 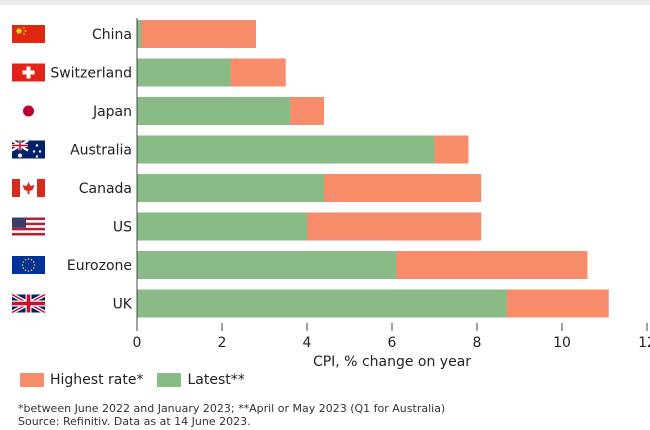 What do you see at coordinates (230, 188) in the screenshot?
I see `bar-latest-canada` at bounding box center [230, 188].